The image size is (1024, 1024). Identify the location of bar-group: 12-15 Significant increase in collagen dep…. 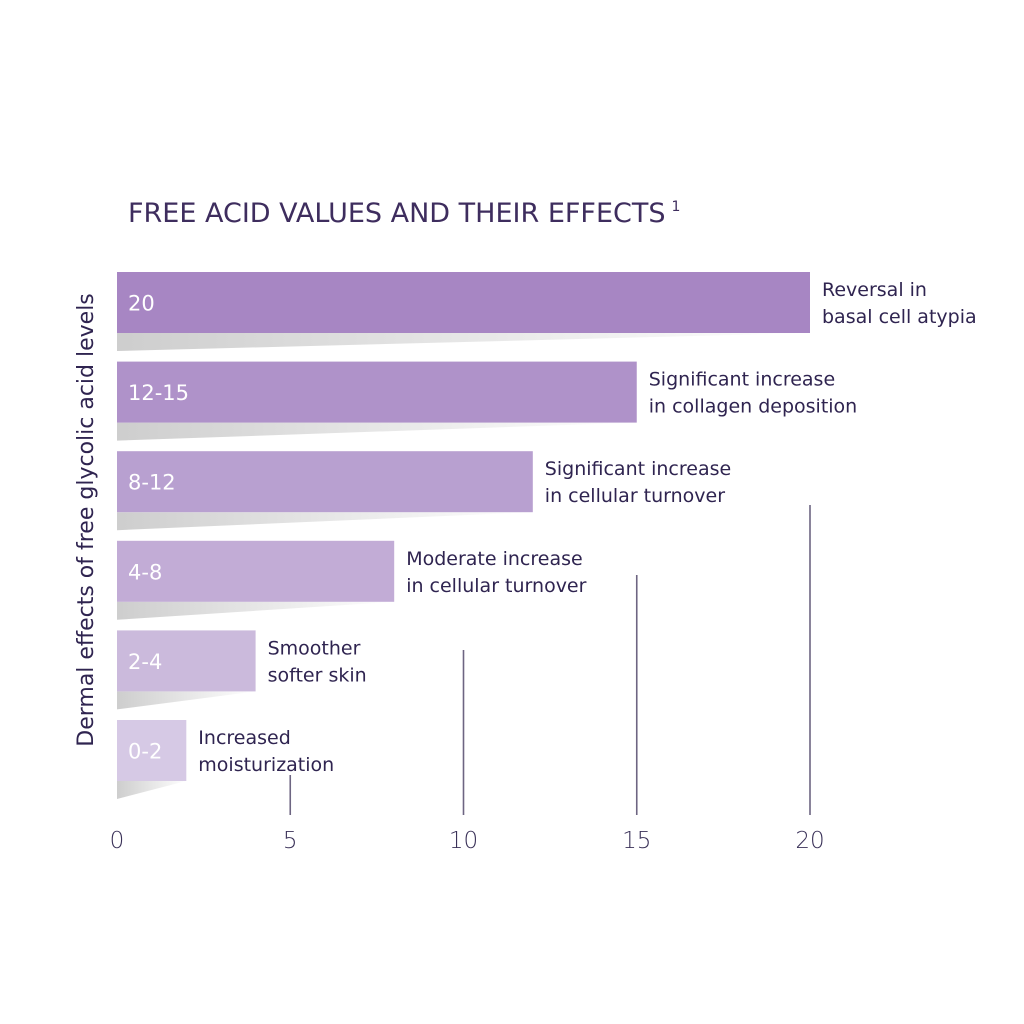
(487, 401).